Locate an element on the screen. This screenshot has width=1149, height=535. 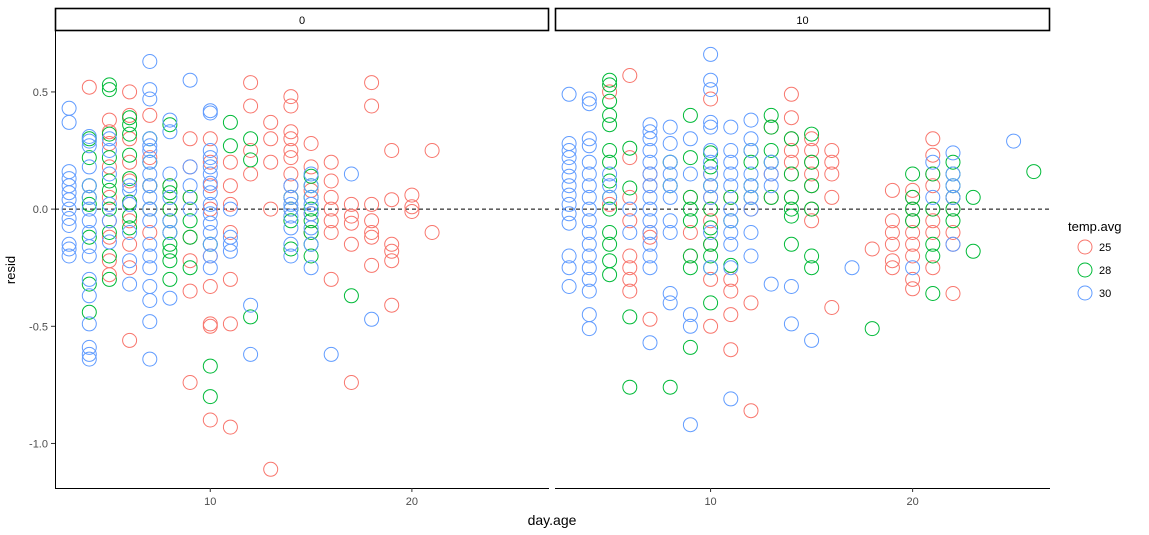
facet-strip is located at coordinates (802, 19).